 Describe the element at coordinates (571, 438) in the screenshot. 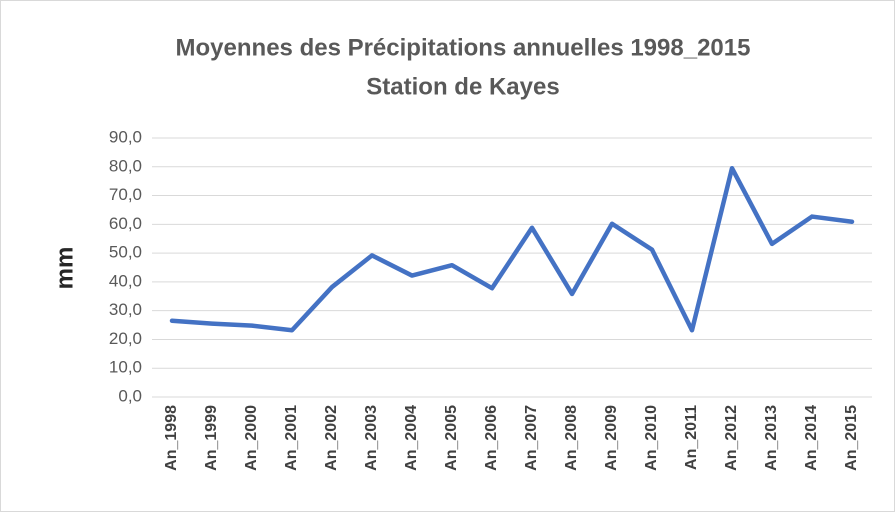

I see `x-tick-label: An_2008` at that location.